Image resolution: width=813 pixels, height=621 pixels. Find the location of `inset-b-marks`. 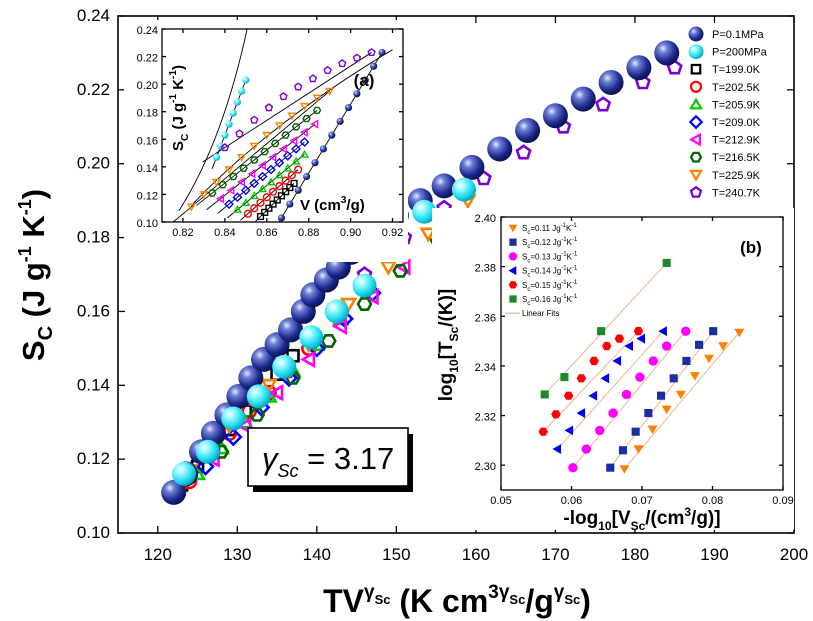

inset-b-marks is located at coordinates (641, 366).